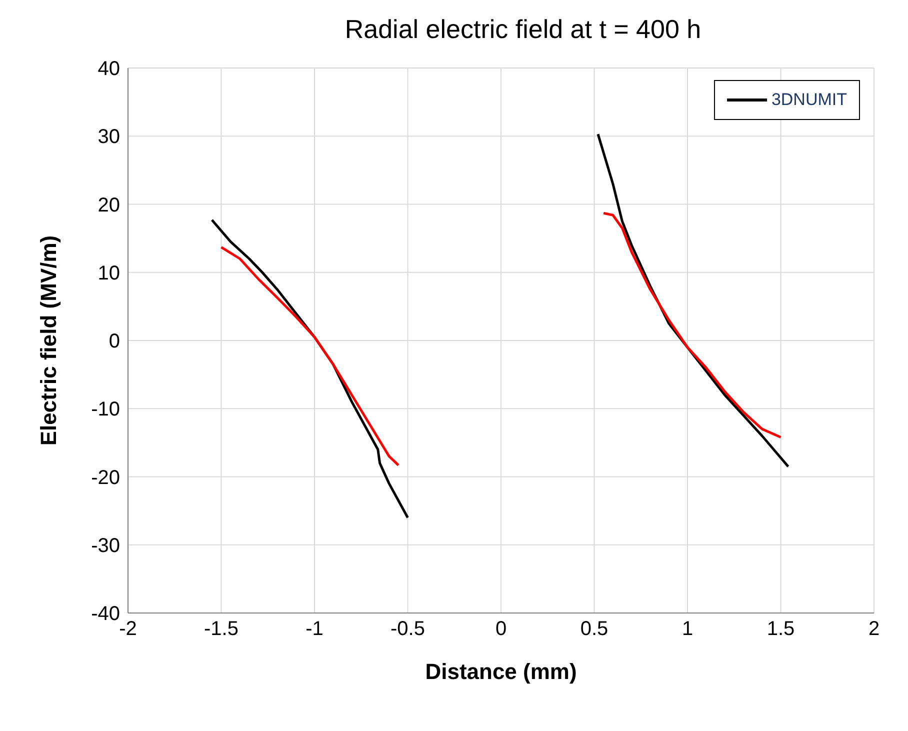  Describe the element at coordinates (109, 205) in the screenshot. I see `y-tick-label: 20` at that location.